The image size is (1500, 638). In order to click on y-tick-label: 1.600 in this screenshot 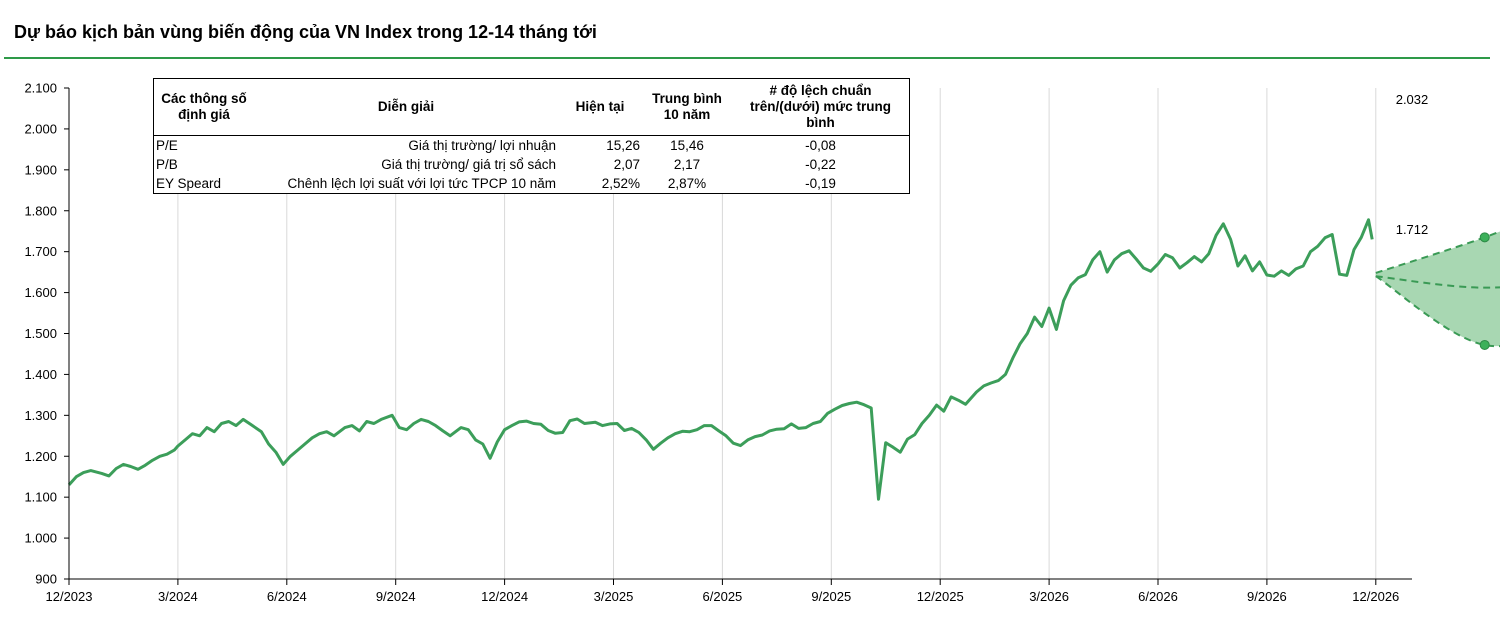, I will do `click(40, 292)`.